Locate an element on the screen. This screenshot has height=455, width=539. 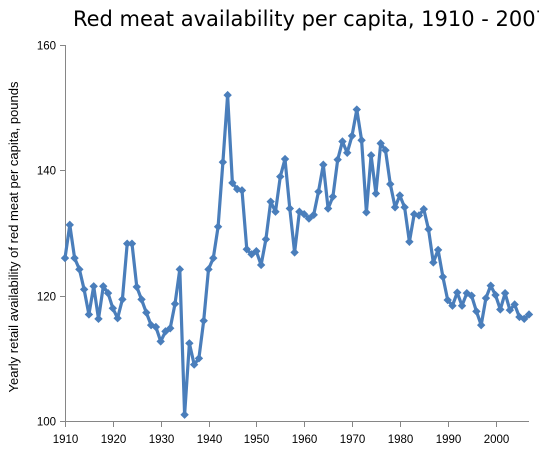
x-tick-label: 1980 is located at coordinates (401, 440).